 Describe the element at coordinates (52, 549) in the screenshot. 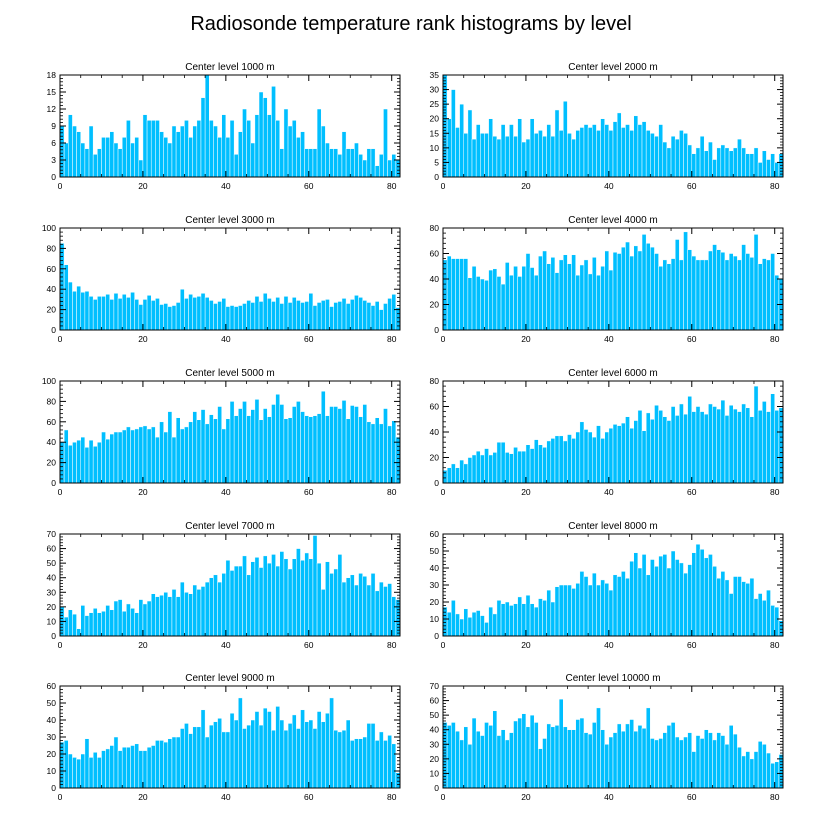

I see `y-tick-label: 60` at that location.